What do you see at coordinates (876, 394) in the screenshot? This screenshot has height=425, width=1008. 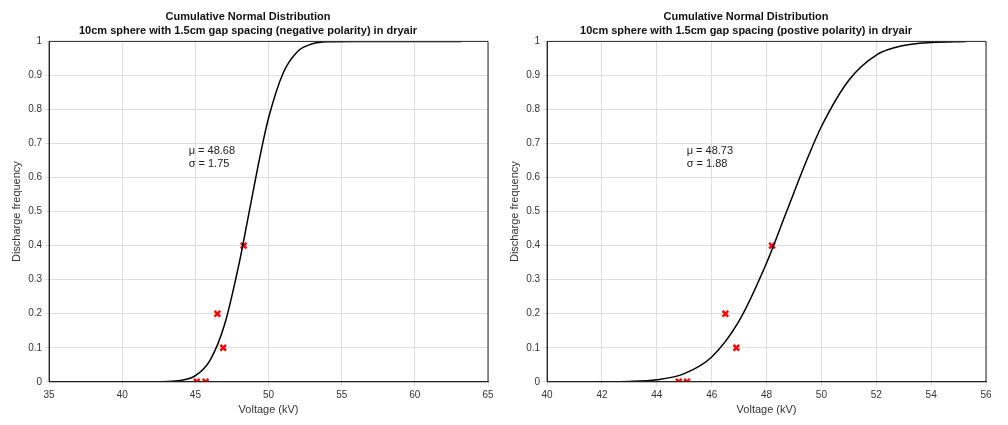 I see `x-tick-label: 52` at bounding box center [876, 394].